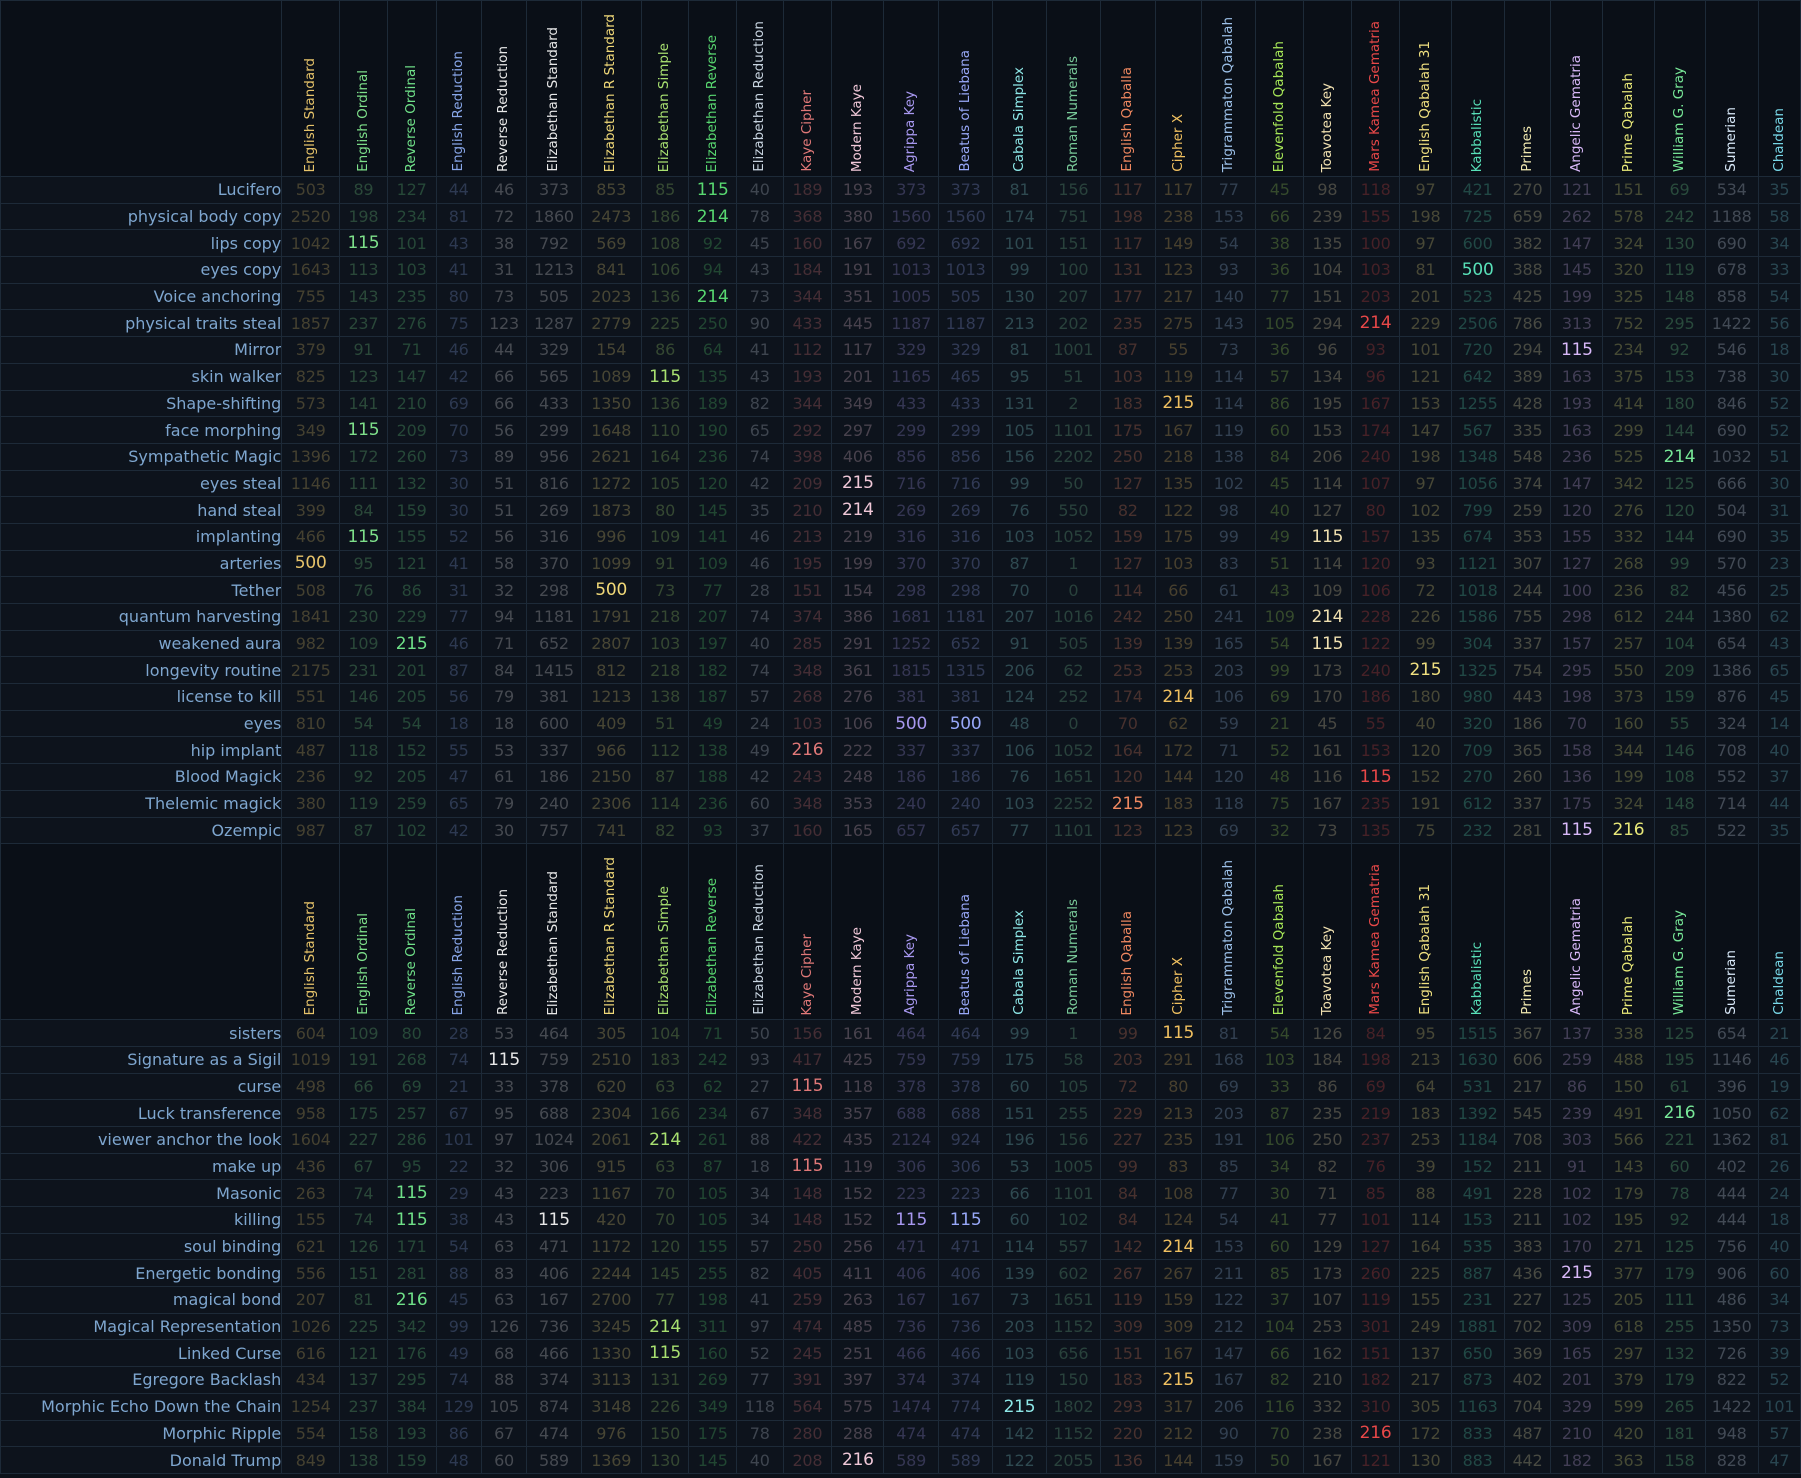  Describe the element at coordinates (1477, 1220) in the screenshot. I see `value-cell: 153` at that location.